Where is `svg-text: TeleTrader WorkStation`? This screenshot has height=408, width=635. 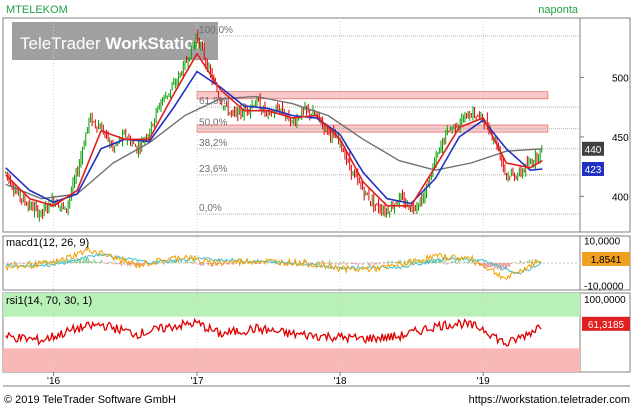
svg-text: TeleTrader WorkStation is located at coordinates (112, 43).